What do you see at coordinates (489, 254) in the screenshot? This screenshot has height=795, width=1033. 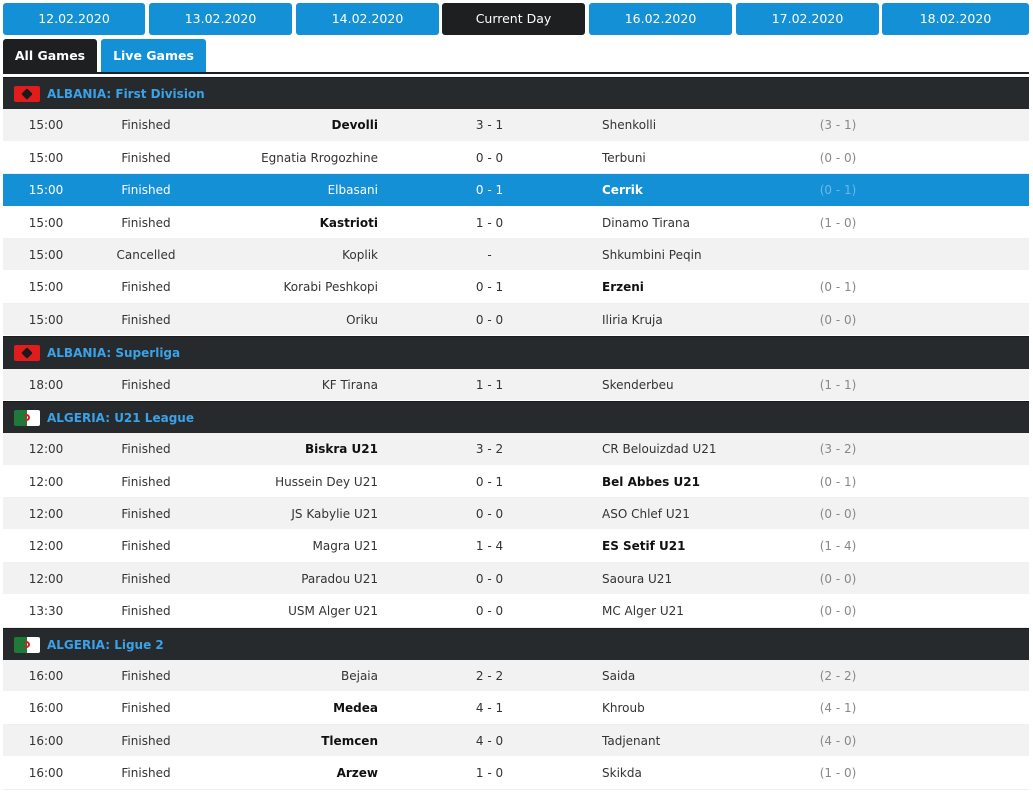 I see `match-score: -` at bounding box center [489, 254].